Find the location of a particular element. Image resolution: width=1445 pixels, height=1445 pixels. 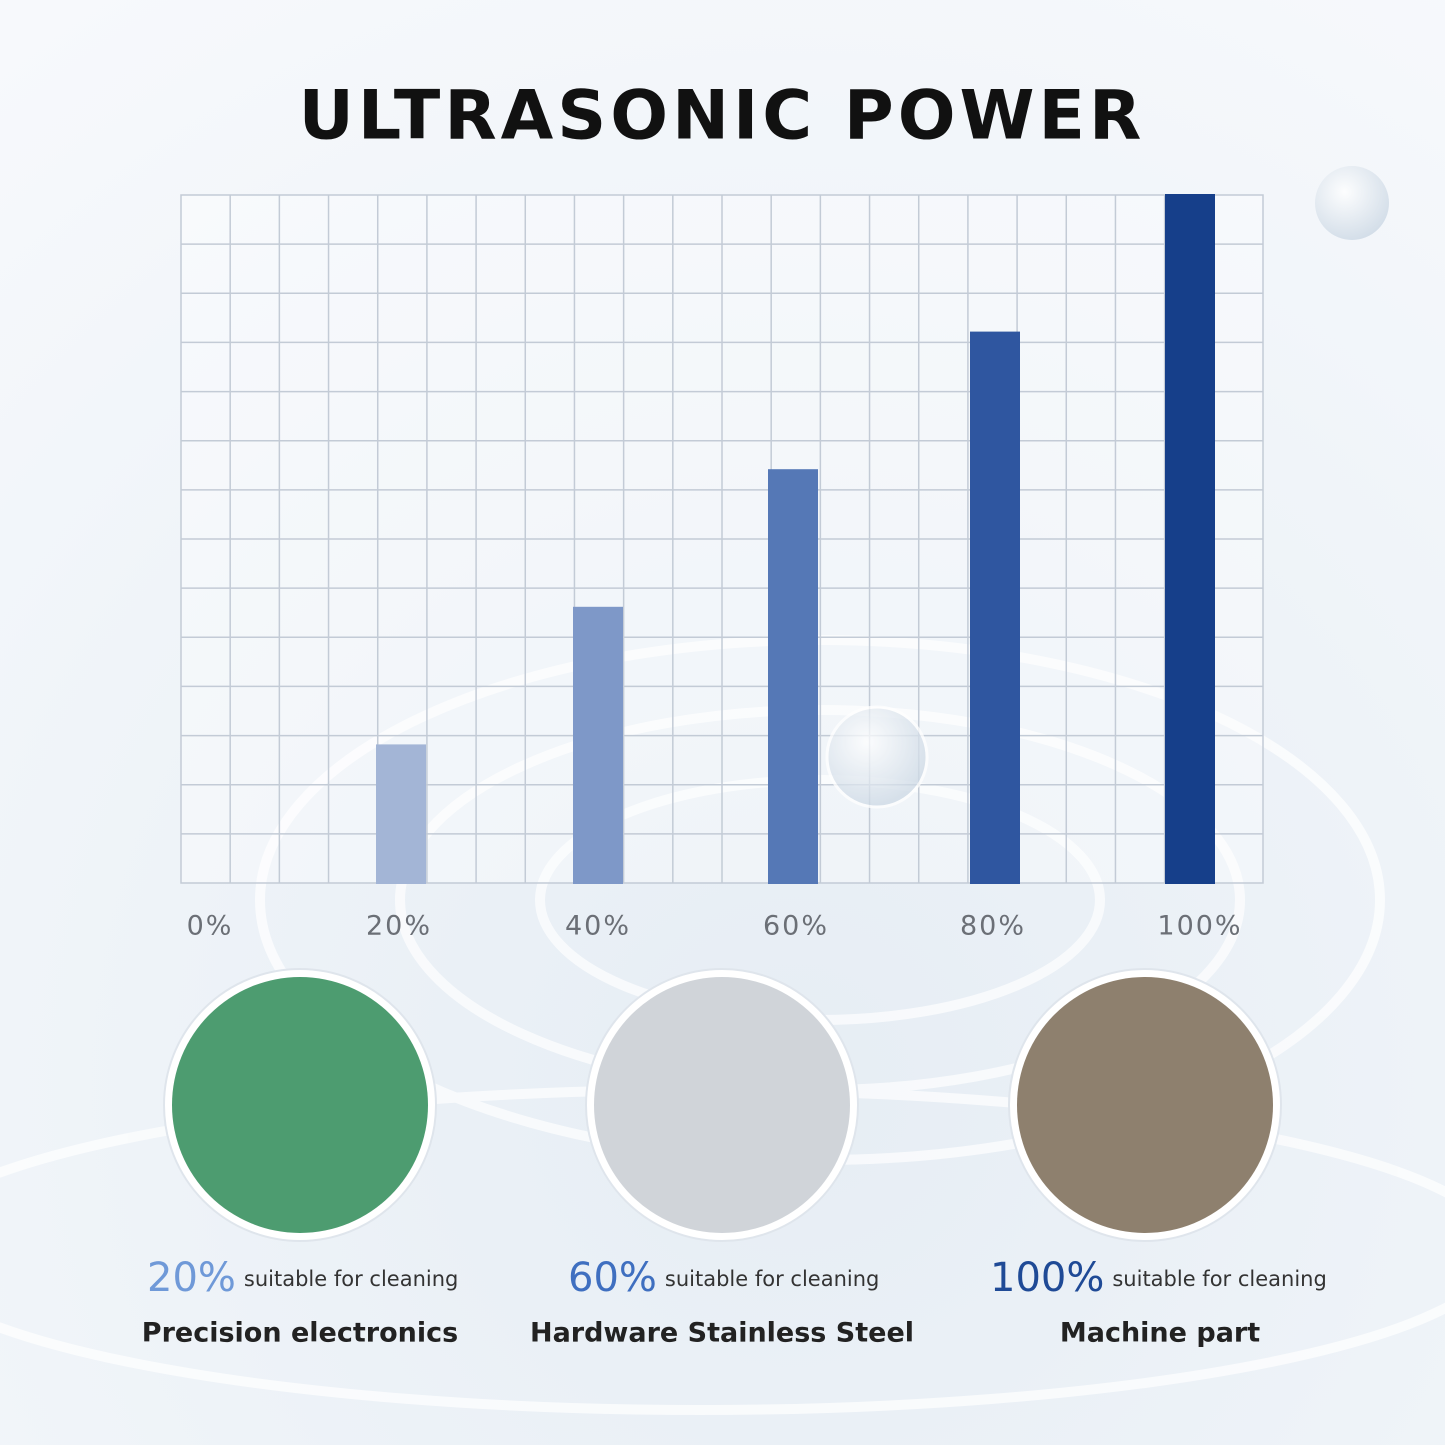

card-caption: 20% suitable for cleaning is located at coordinates (302, 1278).